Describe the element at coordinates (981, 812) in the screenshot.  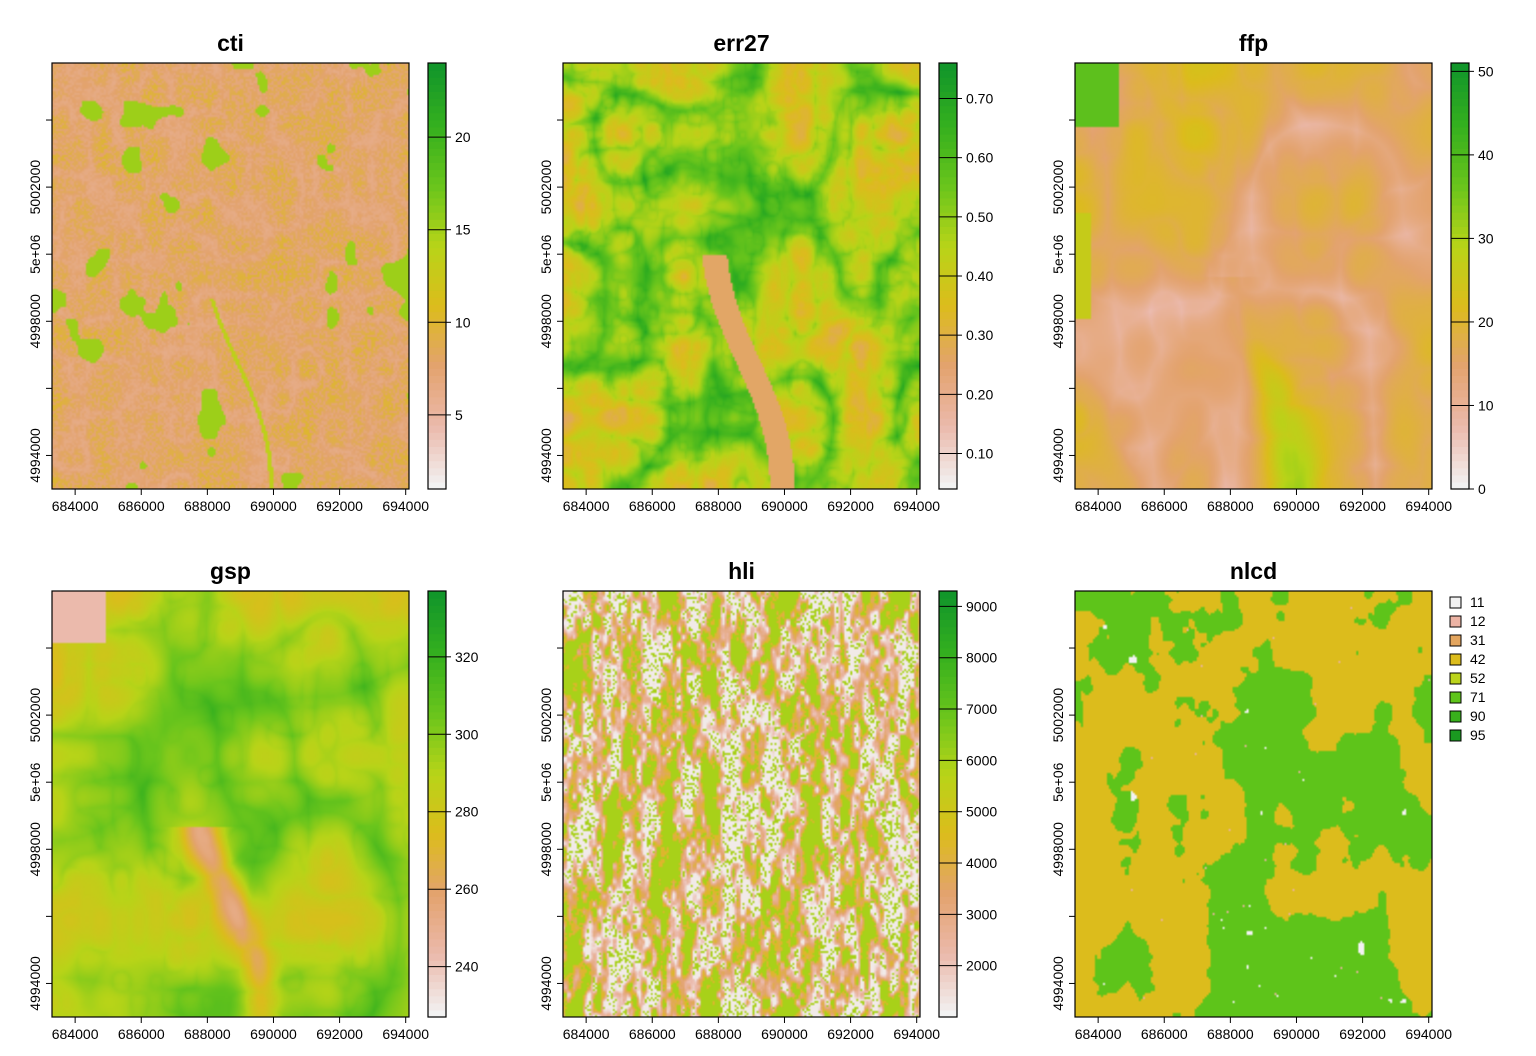
I see `legend-tick-label: 5000` at that location.